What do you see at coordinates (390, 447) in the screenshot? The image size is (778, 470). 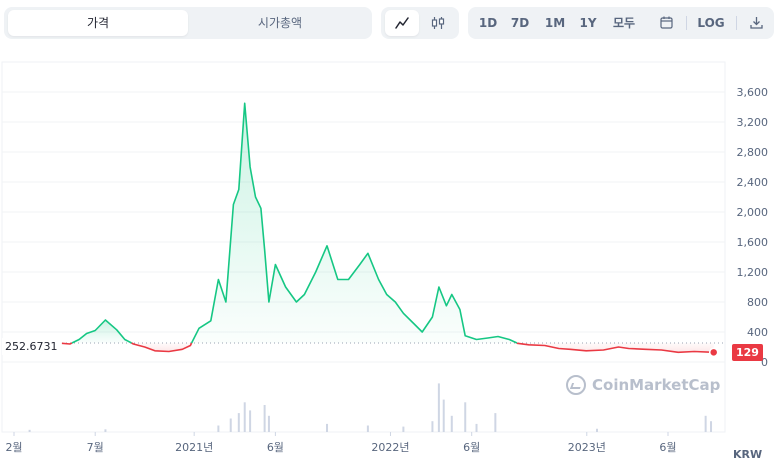 I see `x-tick-label: 2022년` at bounding box center [390, 447].